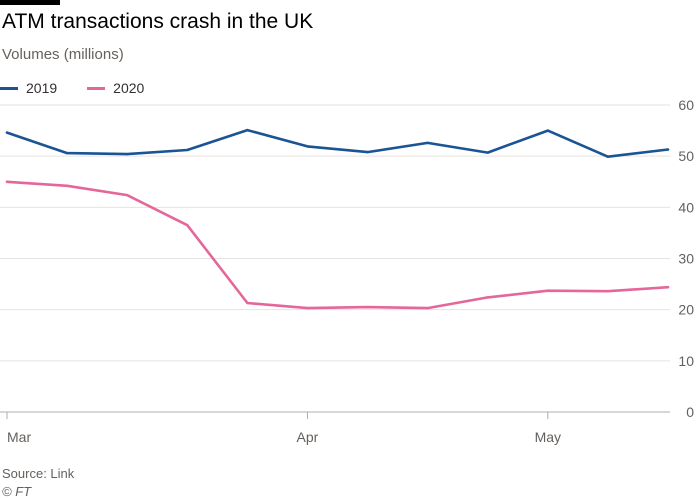 This screenshot has height=500, width=700. I want to click on series-line-2019, so click(337, 143).